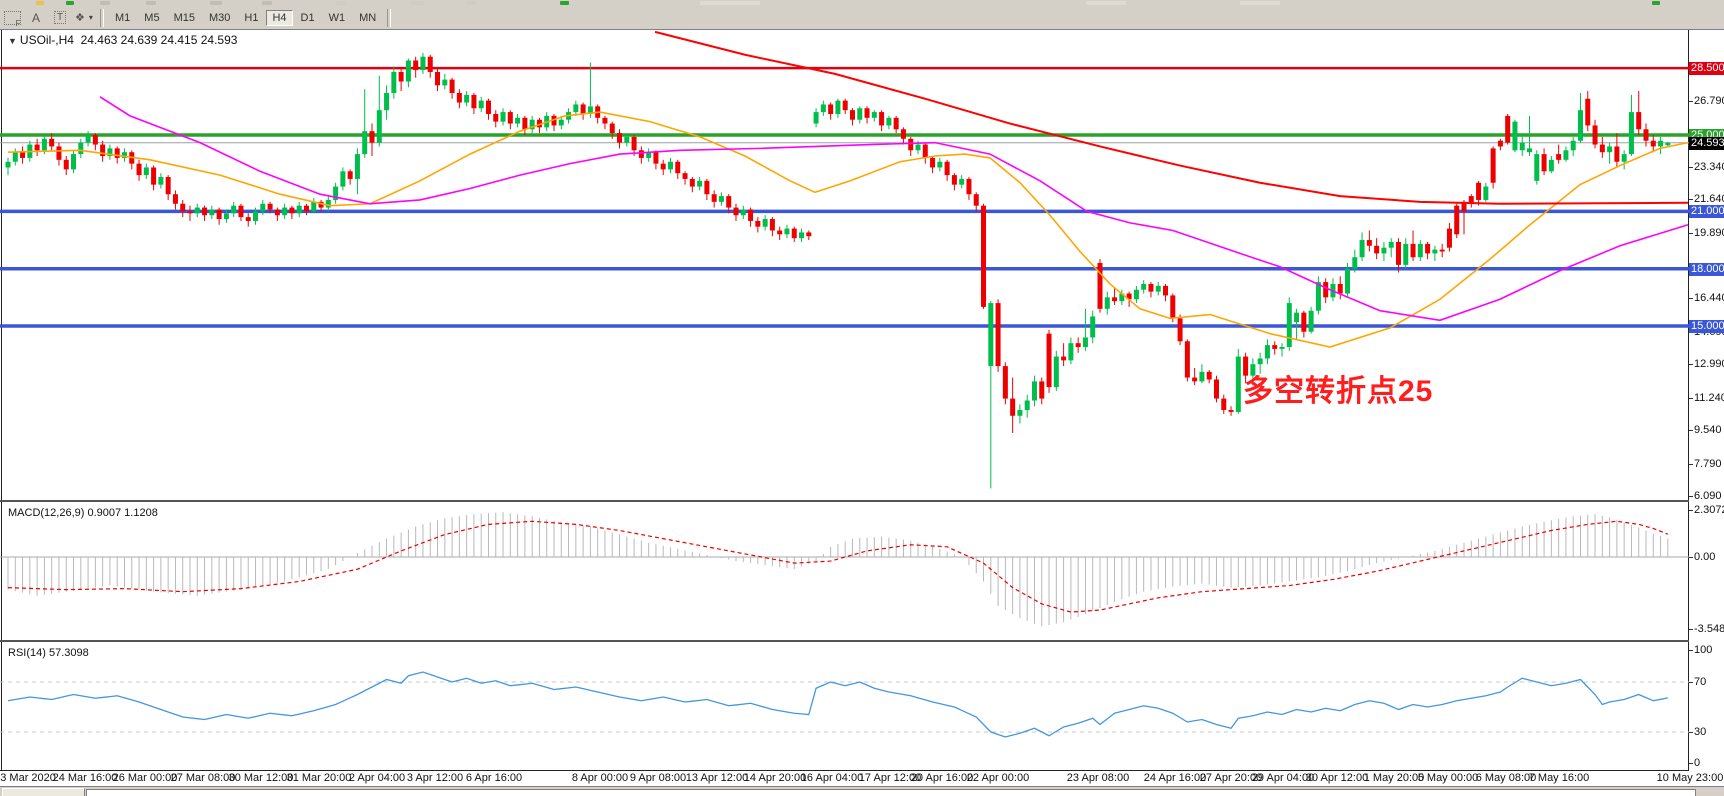  I want to click on rsi-label: RSI(14) 57.3098, so click(48, 653).